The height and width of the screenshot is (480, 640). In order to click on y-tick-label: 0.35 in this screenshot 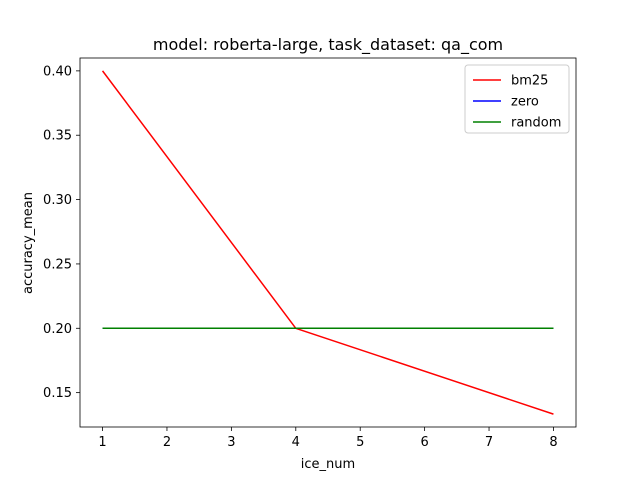, I will do `click(57, 136)`.